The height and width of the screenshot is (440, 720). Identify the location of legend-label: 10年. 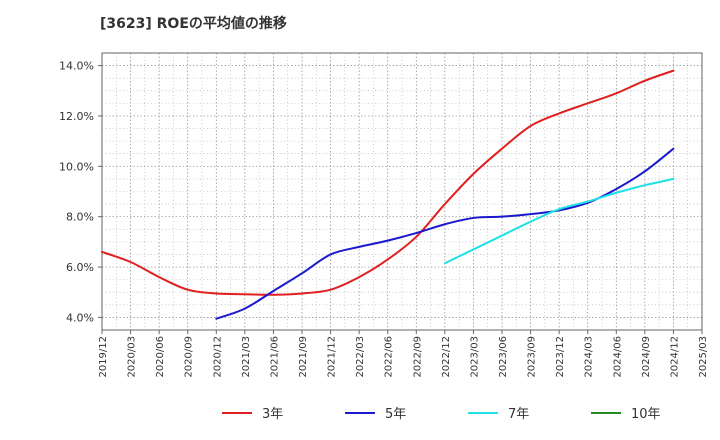
(646, 414).